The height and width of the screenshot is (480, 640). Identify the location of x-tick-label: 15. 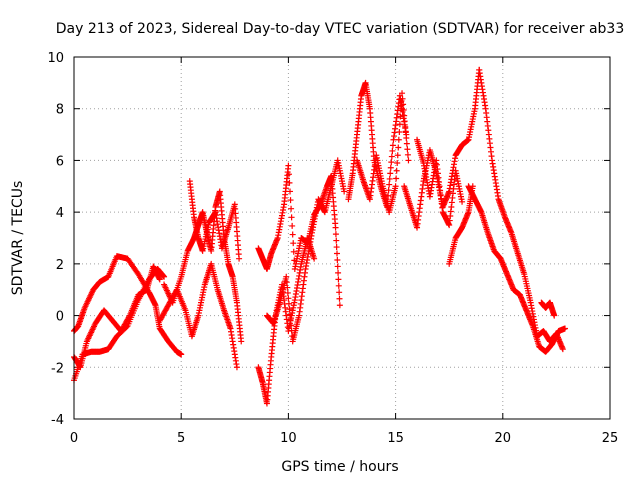
(395, 438).